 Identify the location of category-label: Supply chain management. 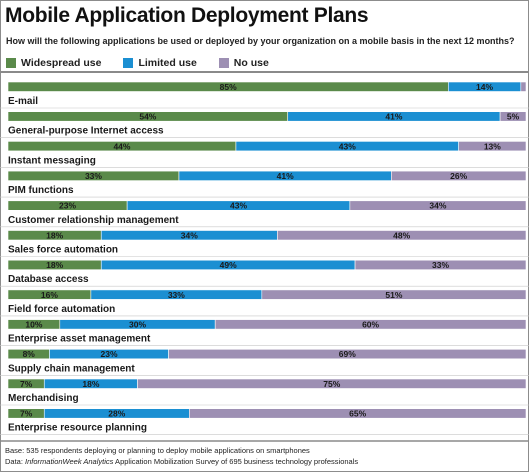
(71, 368).